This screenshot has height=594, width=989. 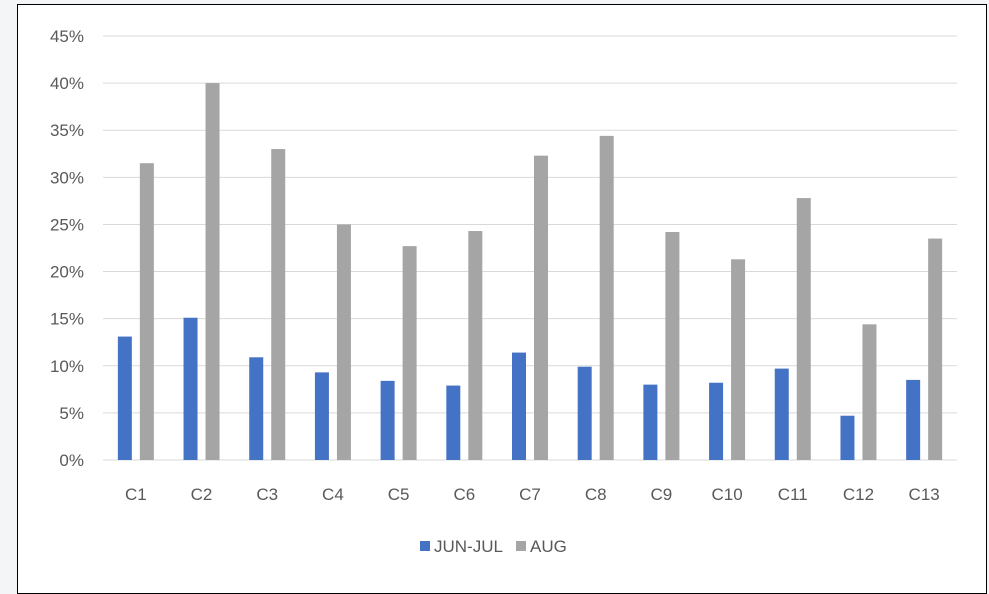 What do you see at coordinates (606, 297) in the screenshot?
I see `bar-aug-c8` at bounding box center [606, 297].